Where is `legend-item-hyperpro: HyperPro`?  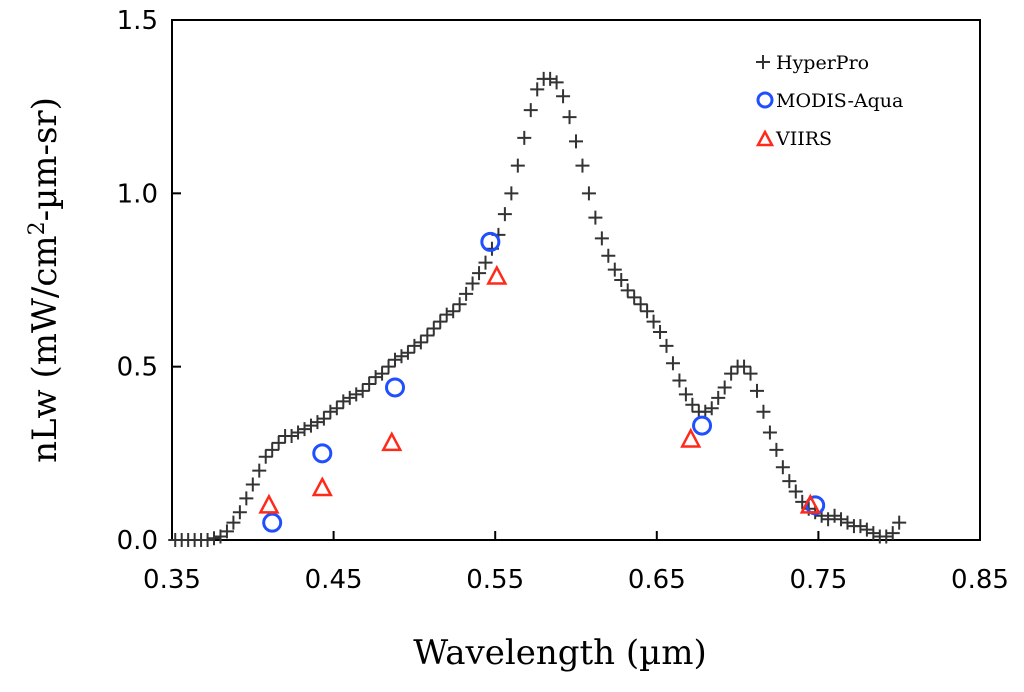
legend-item-hyperpro: HyperPro is located at coordinates (812, 63).